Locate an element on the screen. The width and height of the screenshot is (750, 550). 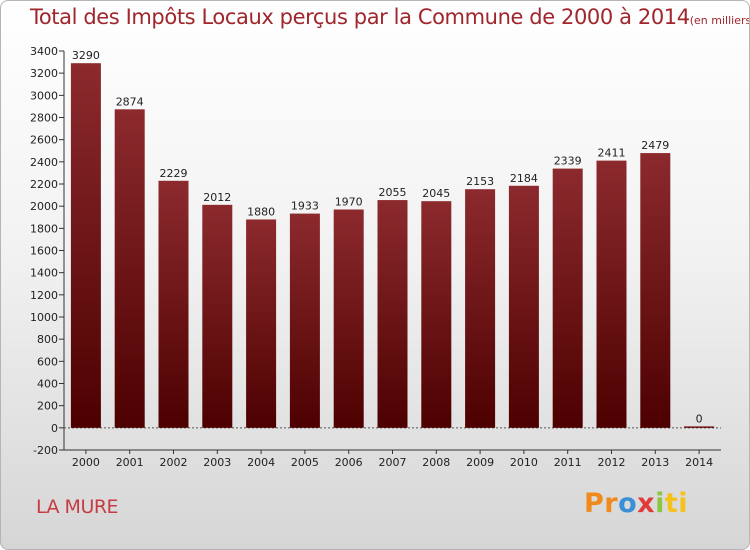
y-tick-label: 2200 is located at coordinates (44, 184).